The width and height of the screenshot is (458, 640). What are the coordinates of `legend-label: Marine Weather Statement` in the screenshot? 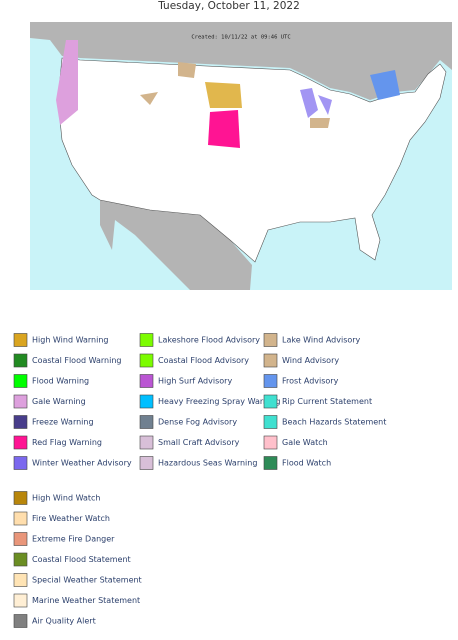 It's located at (86, 600).